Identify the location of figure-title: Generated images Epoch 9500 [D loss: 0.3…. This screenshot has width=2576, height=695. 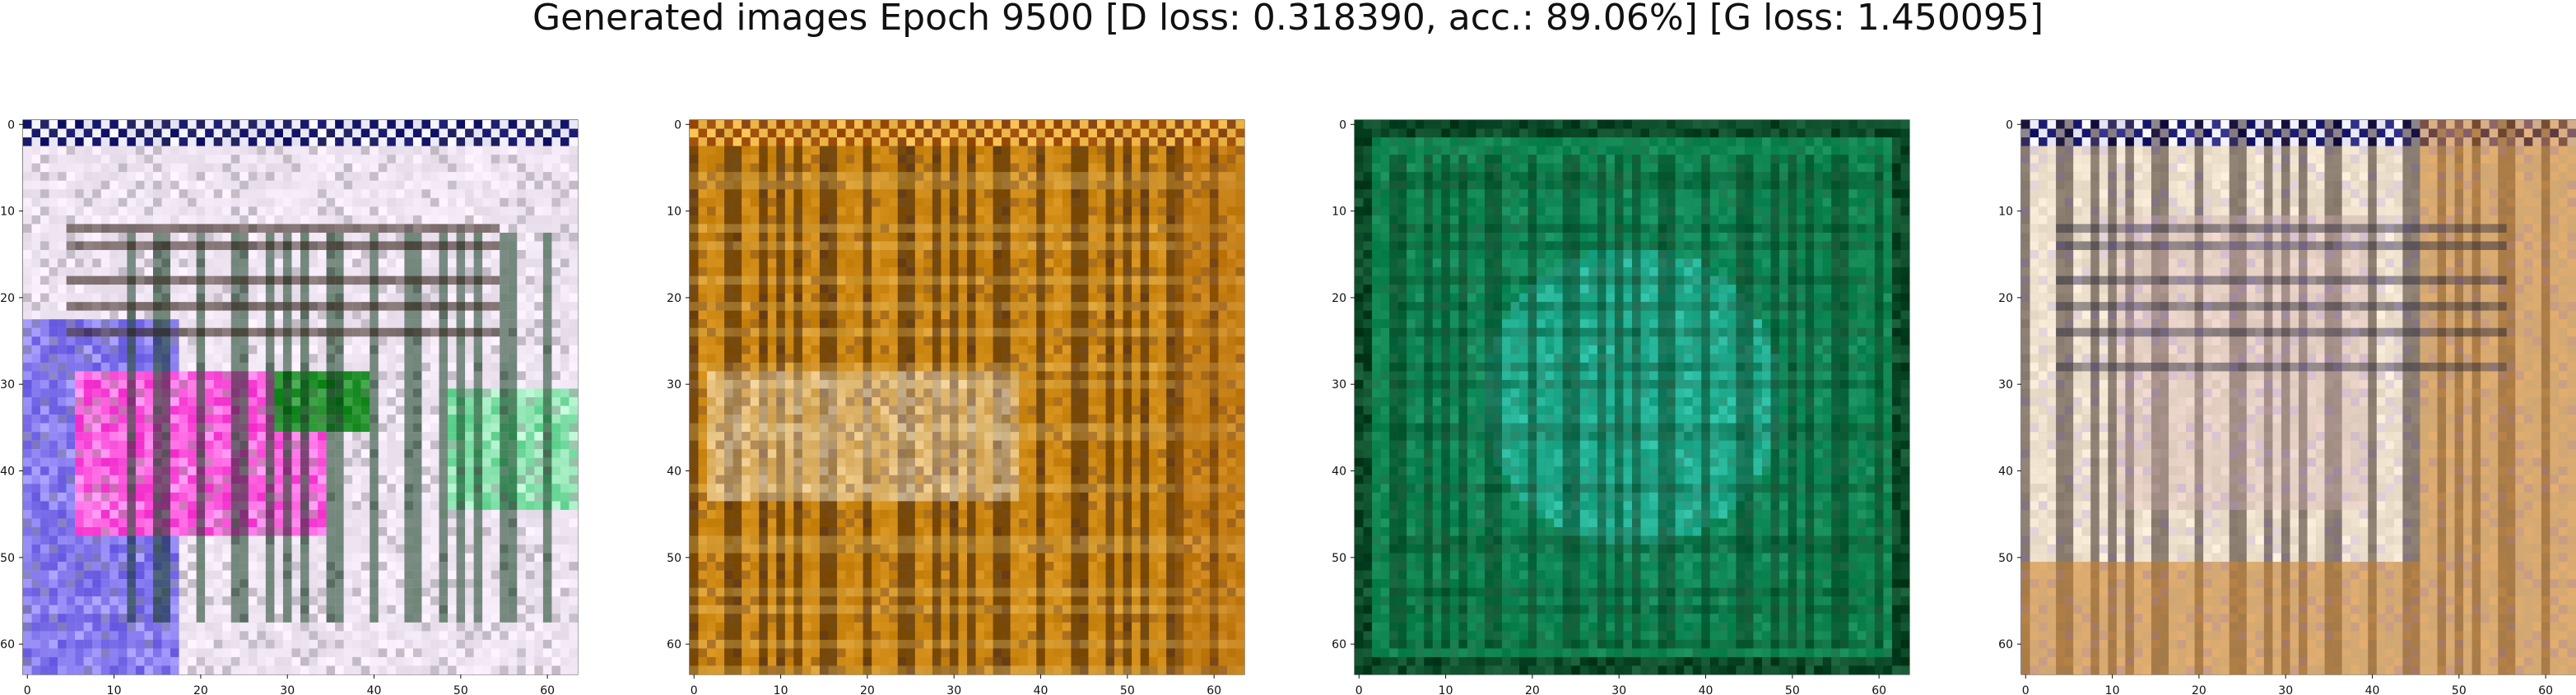
(1288, 19).